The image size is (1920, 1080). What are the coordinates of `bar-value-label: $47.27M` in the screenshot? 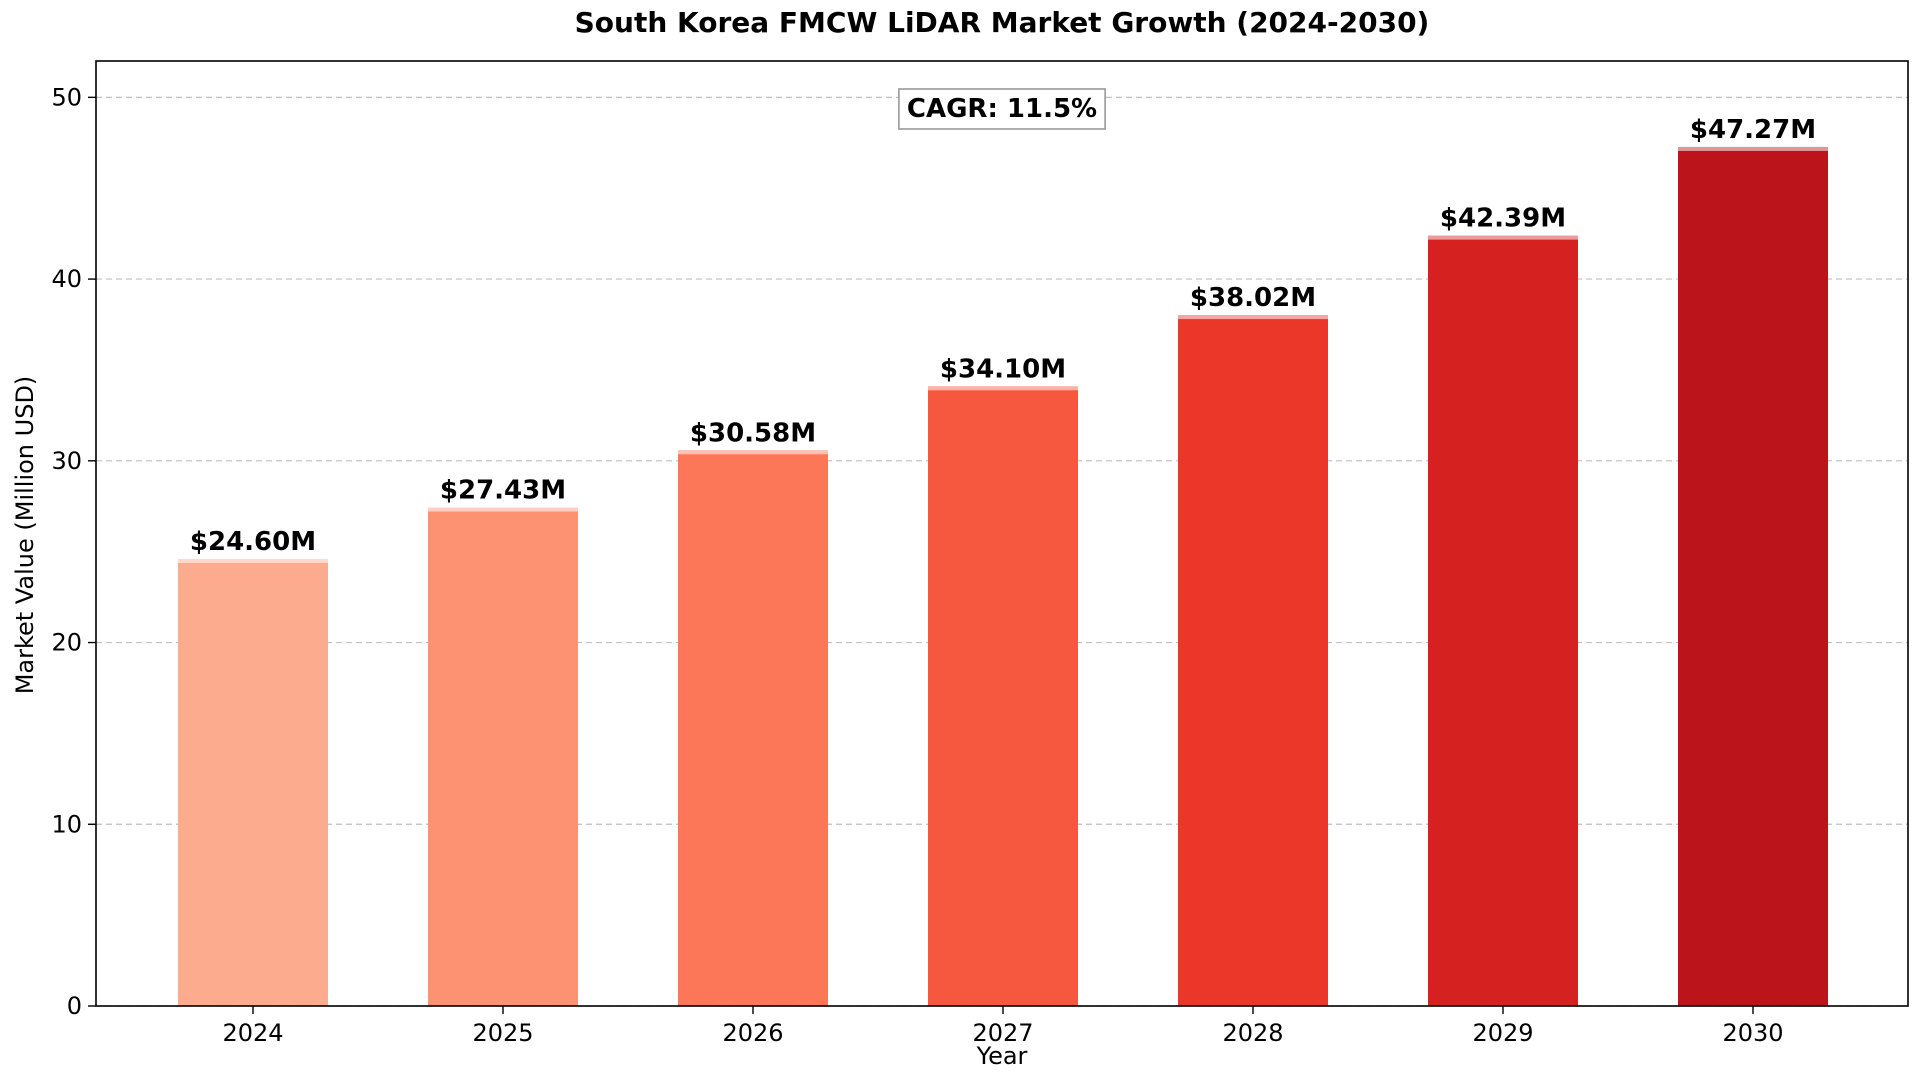 It's located at (1753, 130).